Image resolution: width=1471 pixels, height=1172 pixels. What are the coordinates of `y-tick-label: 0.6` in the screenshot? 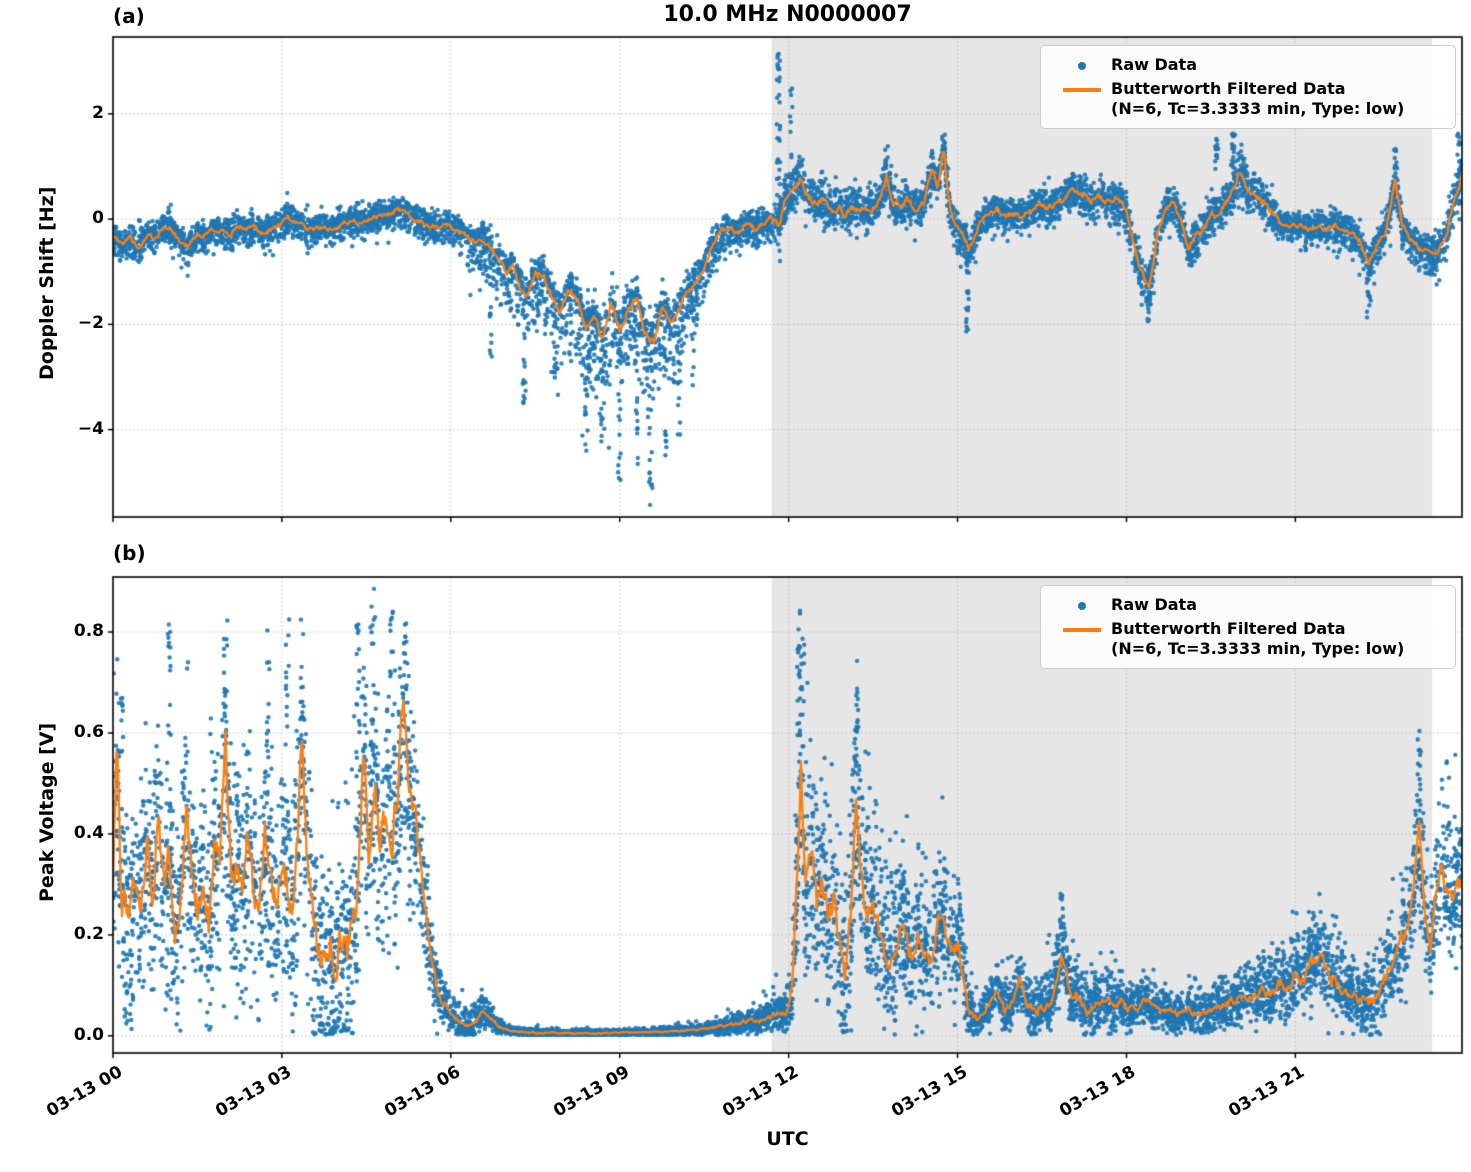 It's located at (88, 731).